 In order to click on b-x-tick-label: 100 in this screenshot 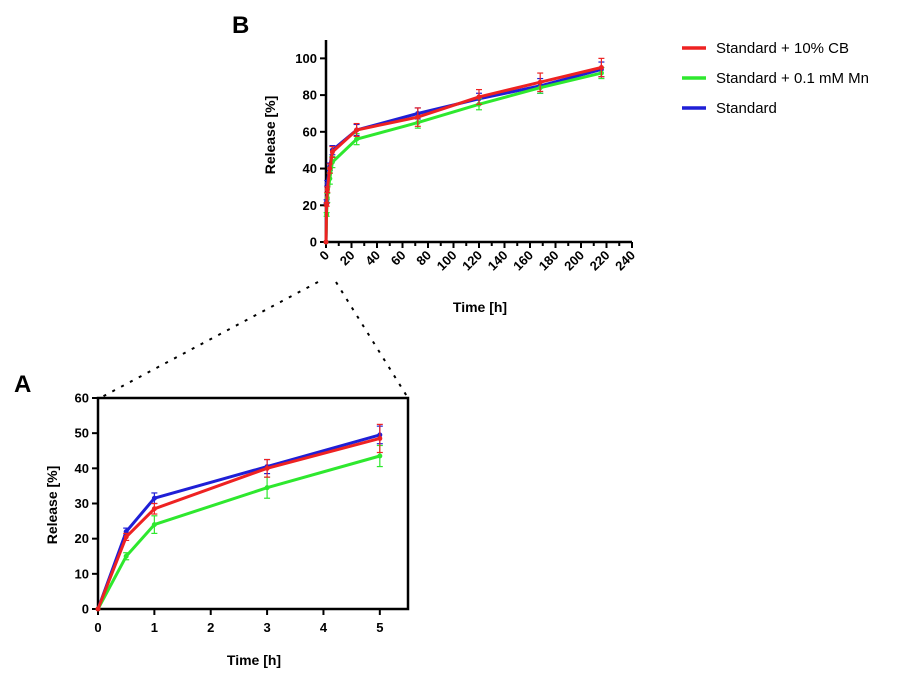, I will do `click(447, 261)`.